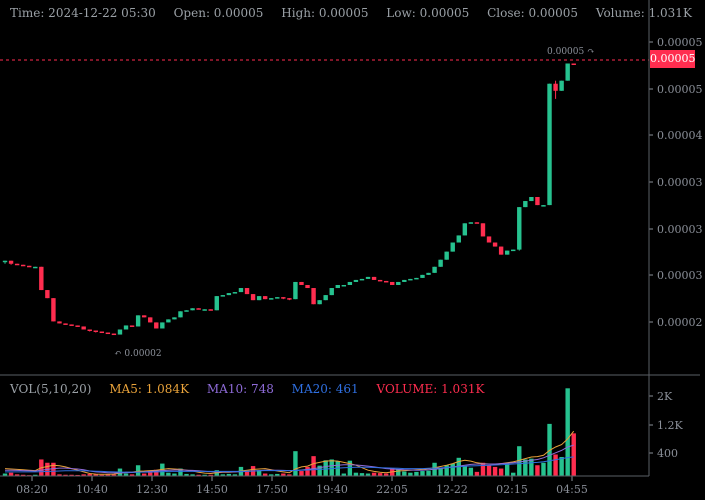 The image size is (705, 500). I want to click on time-tick-label: 12-22, so click(452, 489).